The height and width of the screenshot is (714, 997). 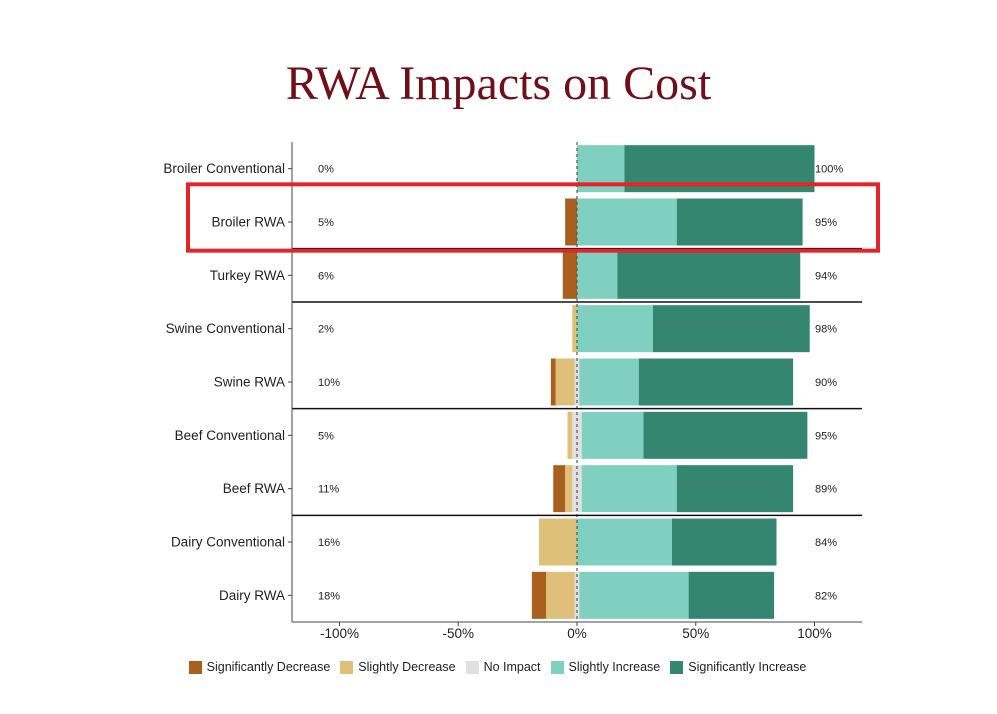 I want to click on legend-label: No Impact, so click(x=512, y=667).